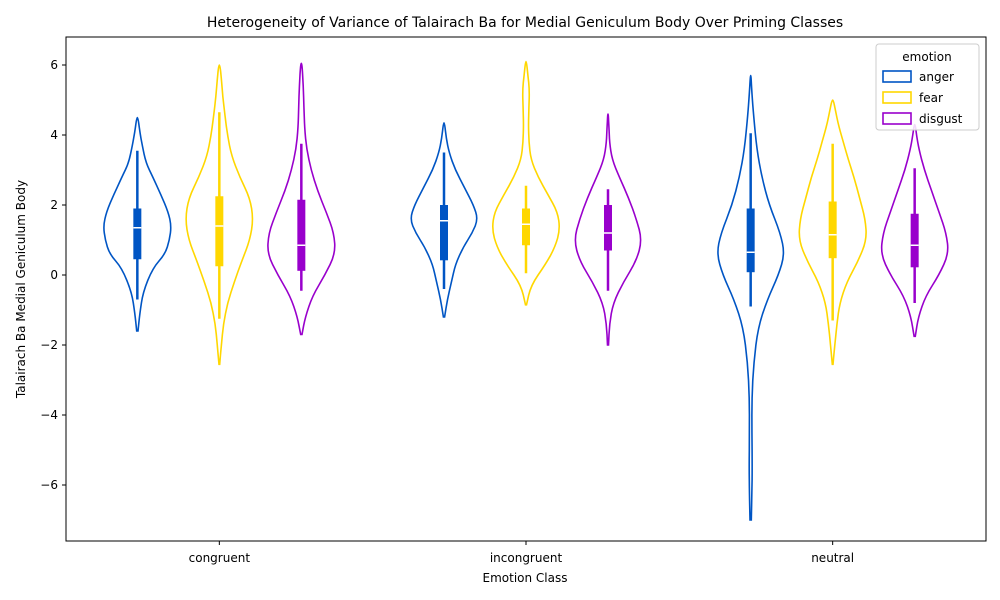 This screenshot has width=1000, height=600. What do you see at coordinates (21, 289) in the screenshot?
I see `y-axis-label: Talairach Ba Medial Geniculum Body` at bounding box center [21, 289].